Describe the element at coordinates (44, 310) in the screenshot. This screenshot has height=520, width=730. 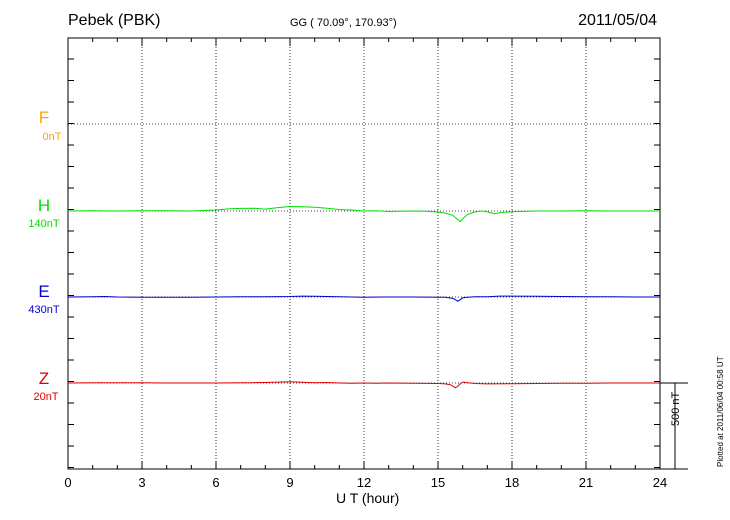
I see `channel-scale-e: 430nT` at that location.